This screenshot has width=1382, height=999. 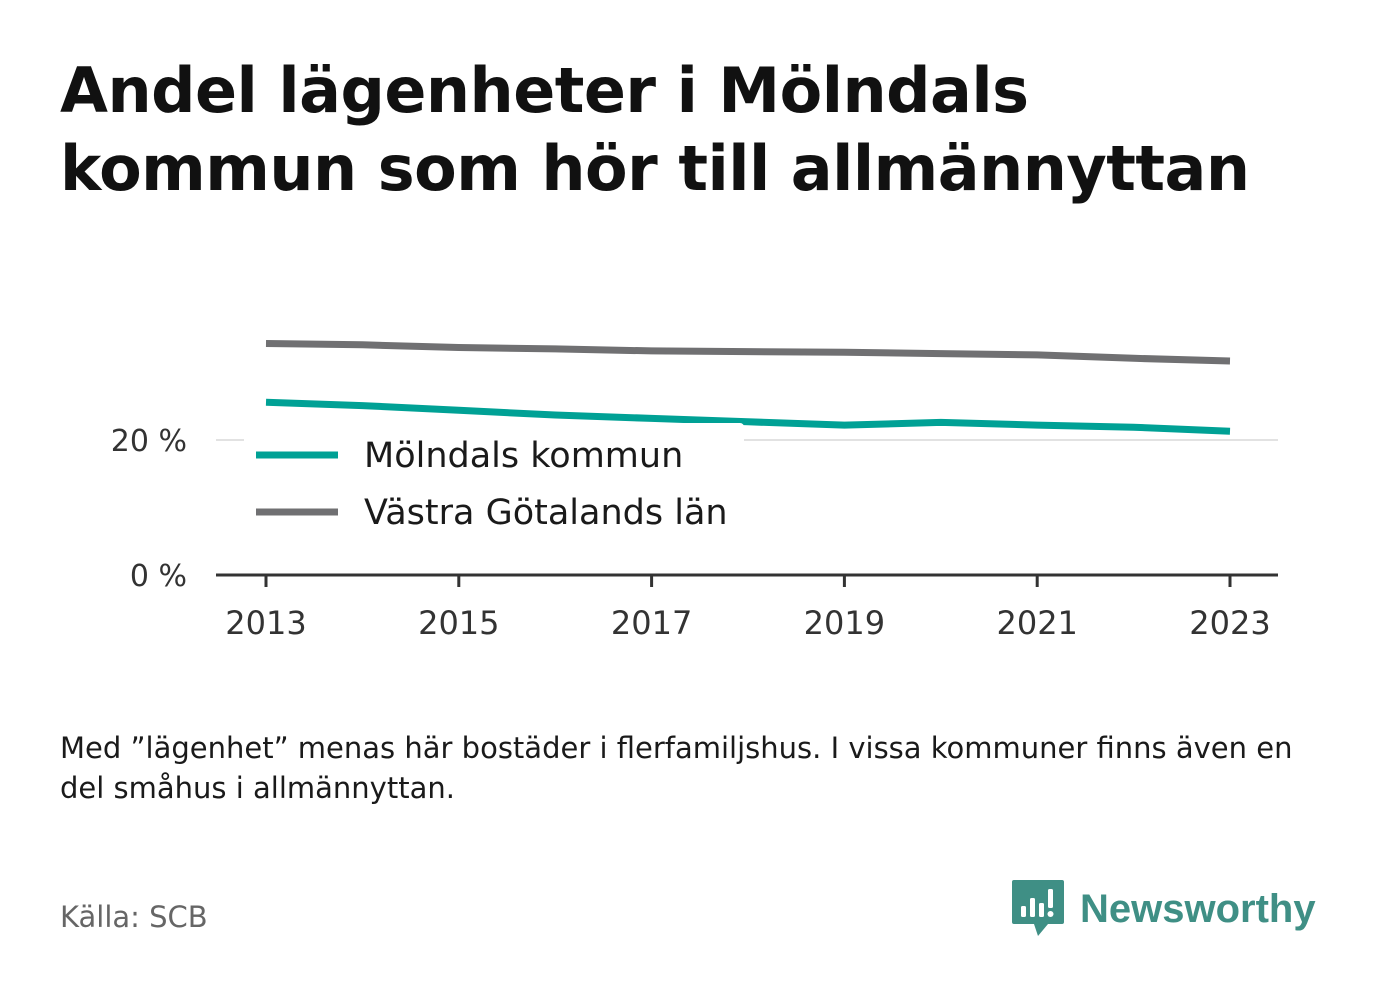 I want to click on legend-label: Mölndals kommun, so click(x=523, y=456).